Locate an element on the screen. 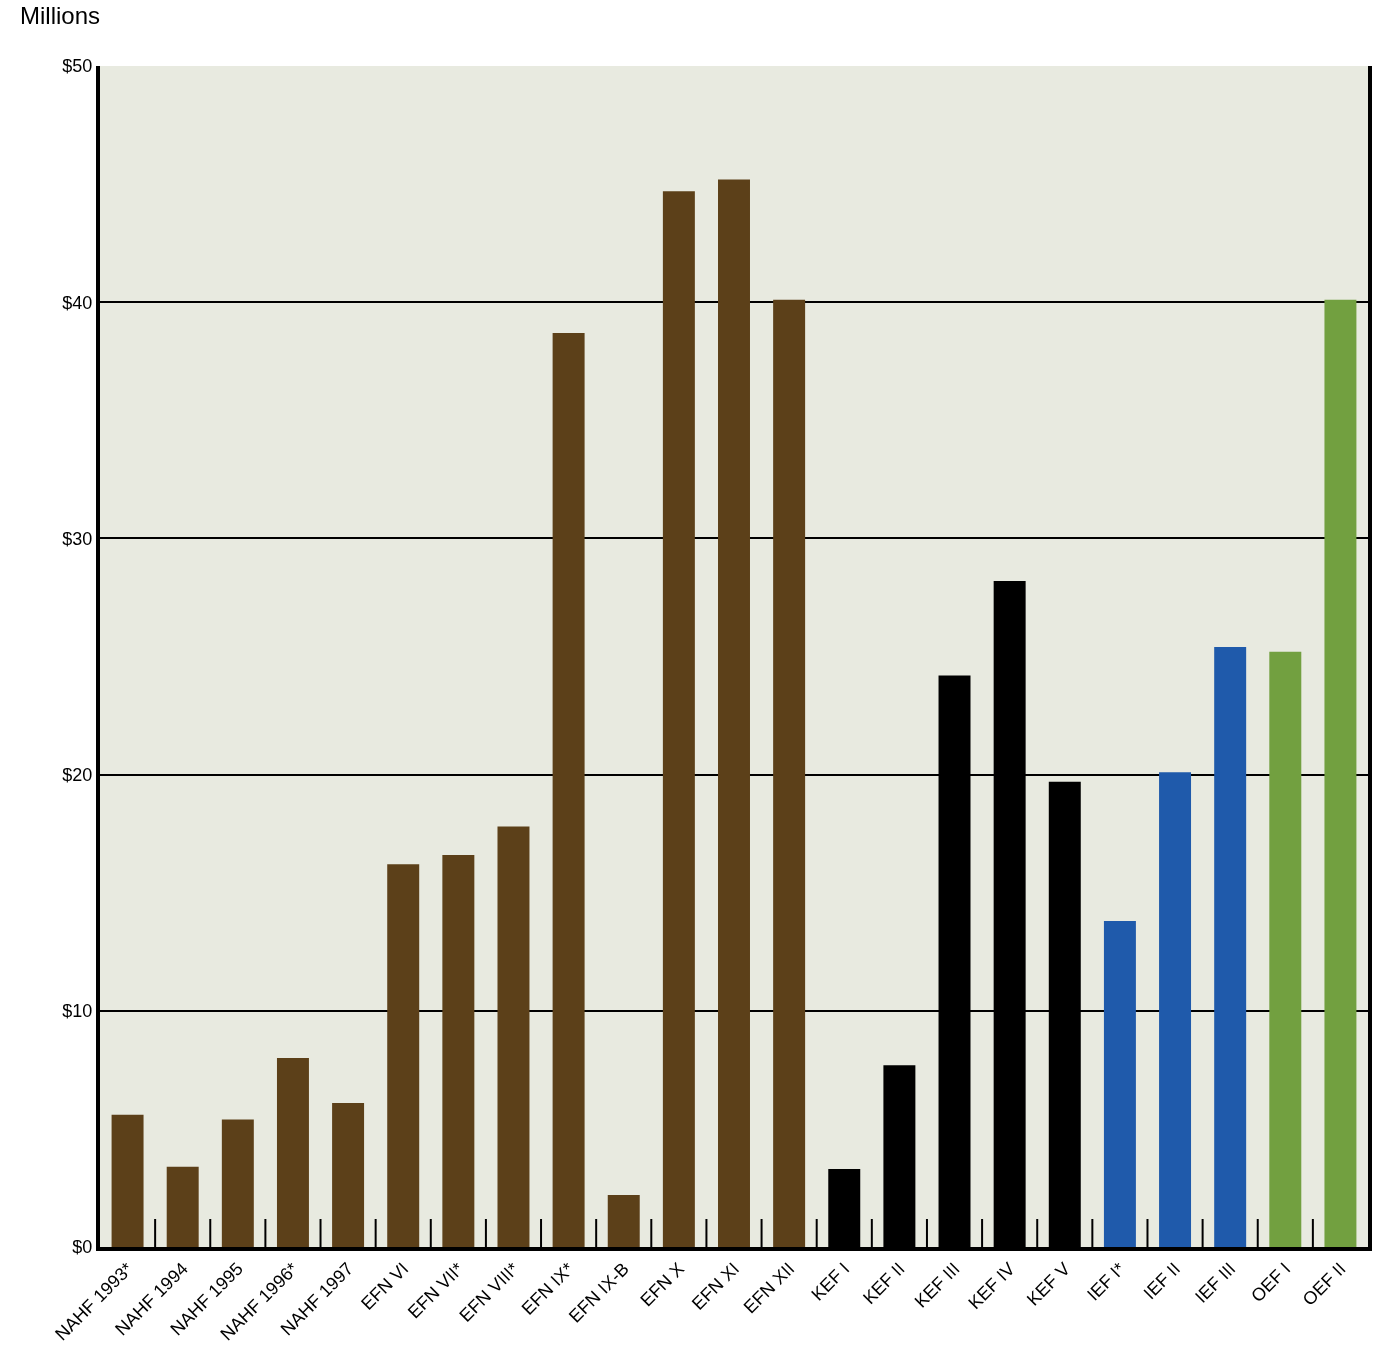  x-tick-label: IEF III is located at coordinates (1215, 1282).